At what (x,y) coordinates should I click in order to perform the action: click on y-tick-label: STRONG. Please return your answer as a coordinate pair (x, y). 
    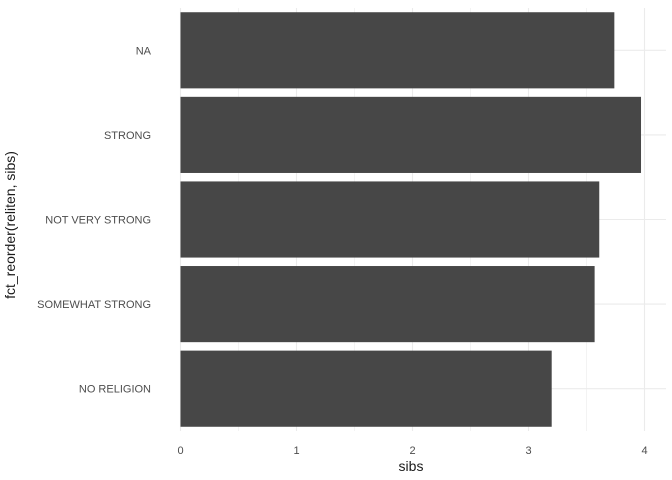
    Looking at the image, I should click on (127, 136).